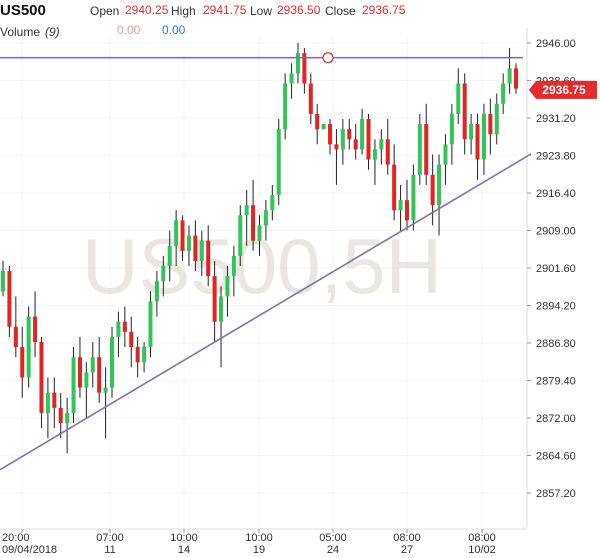  What do you see at coordinates (259, 550) in the screenshot?
I see `x-tick-date: 19` at bounding box center [259, 550].